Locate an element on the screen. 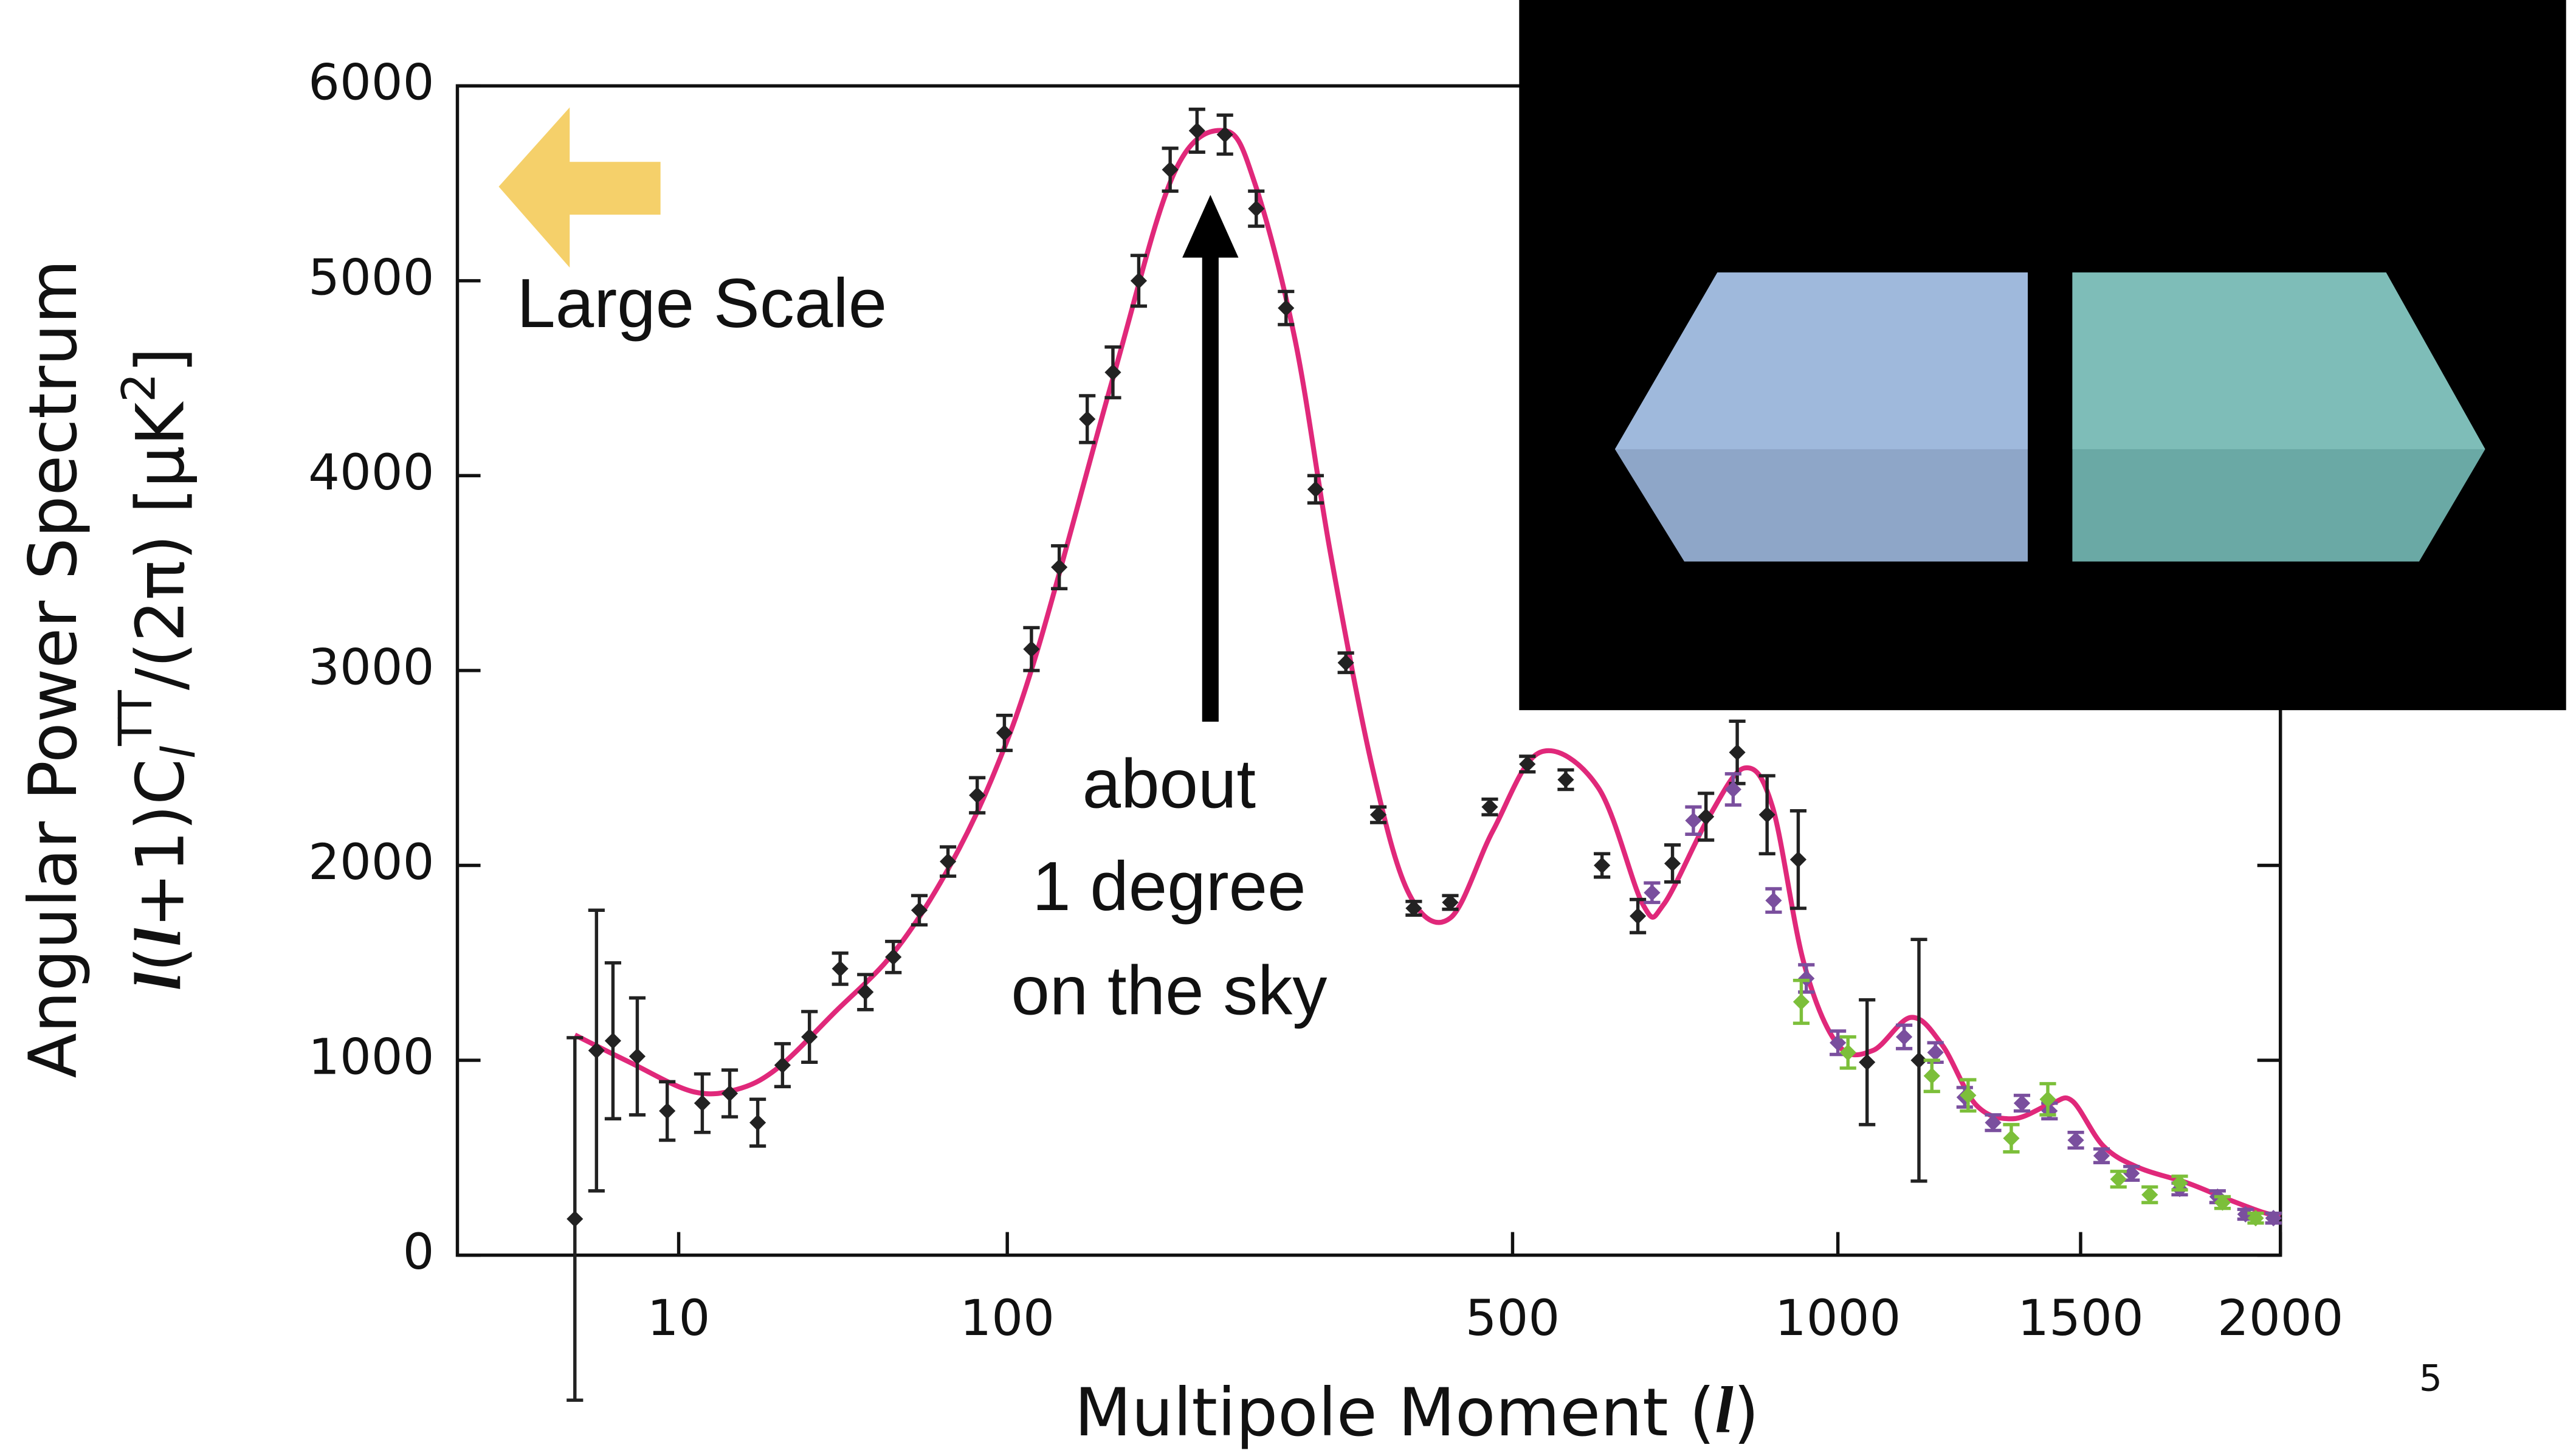 Image resolution: width=2576 pixels, height=1456 pixels. teal-box-top is located at coordinates (2278, 360).